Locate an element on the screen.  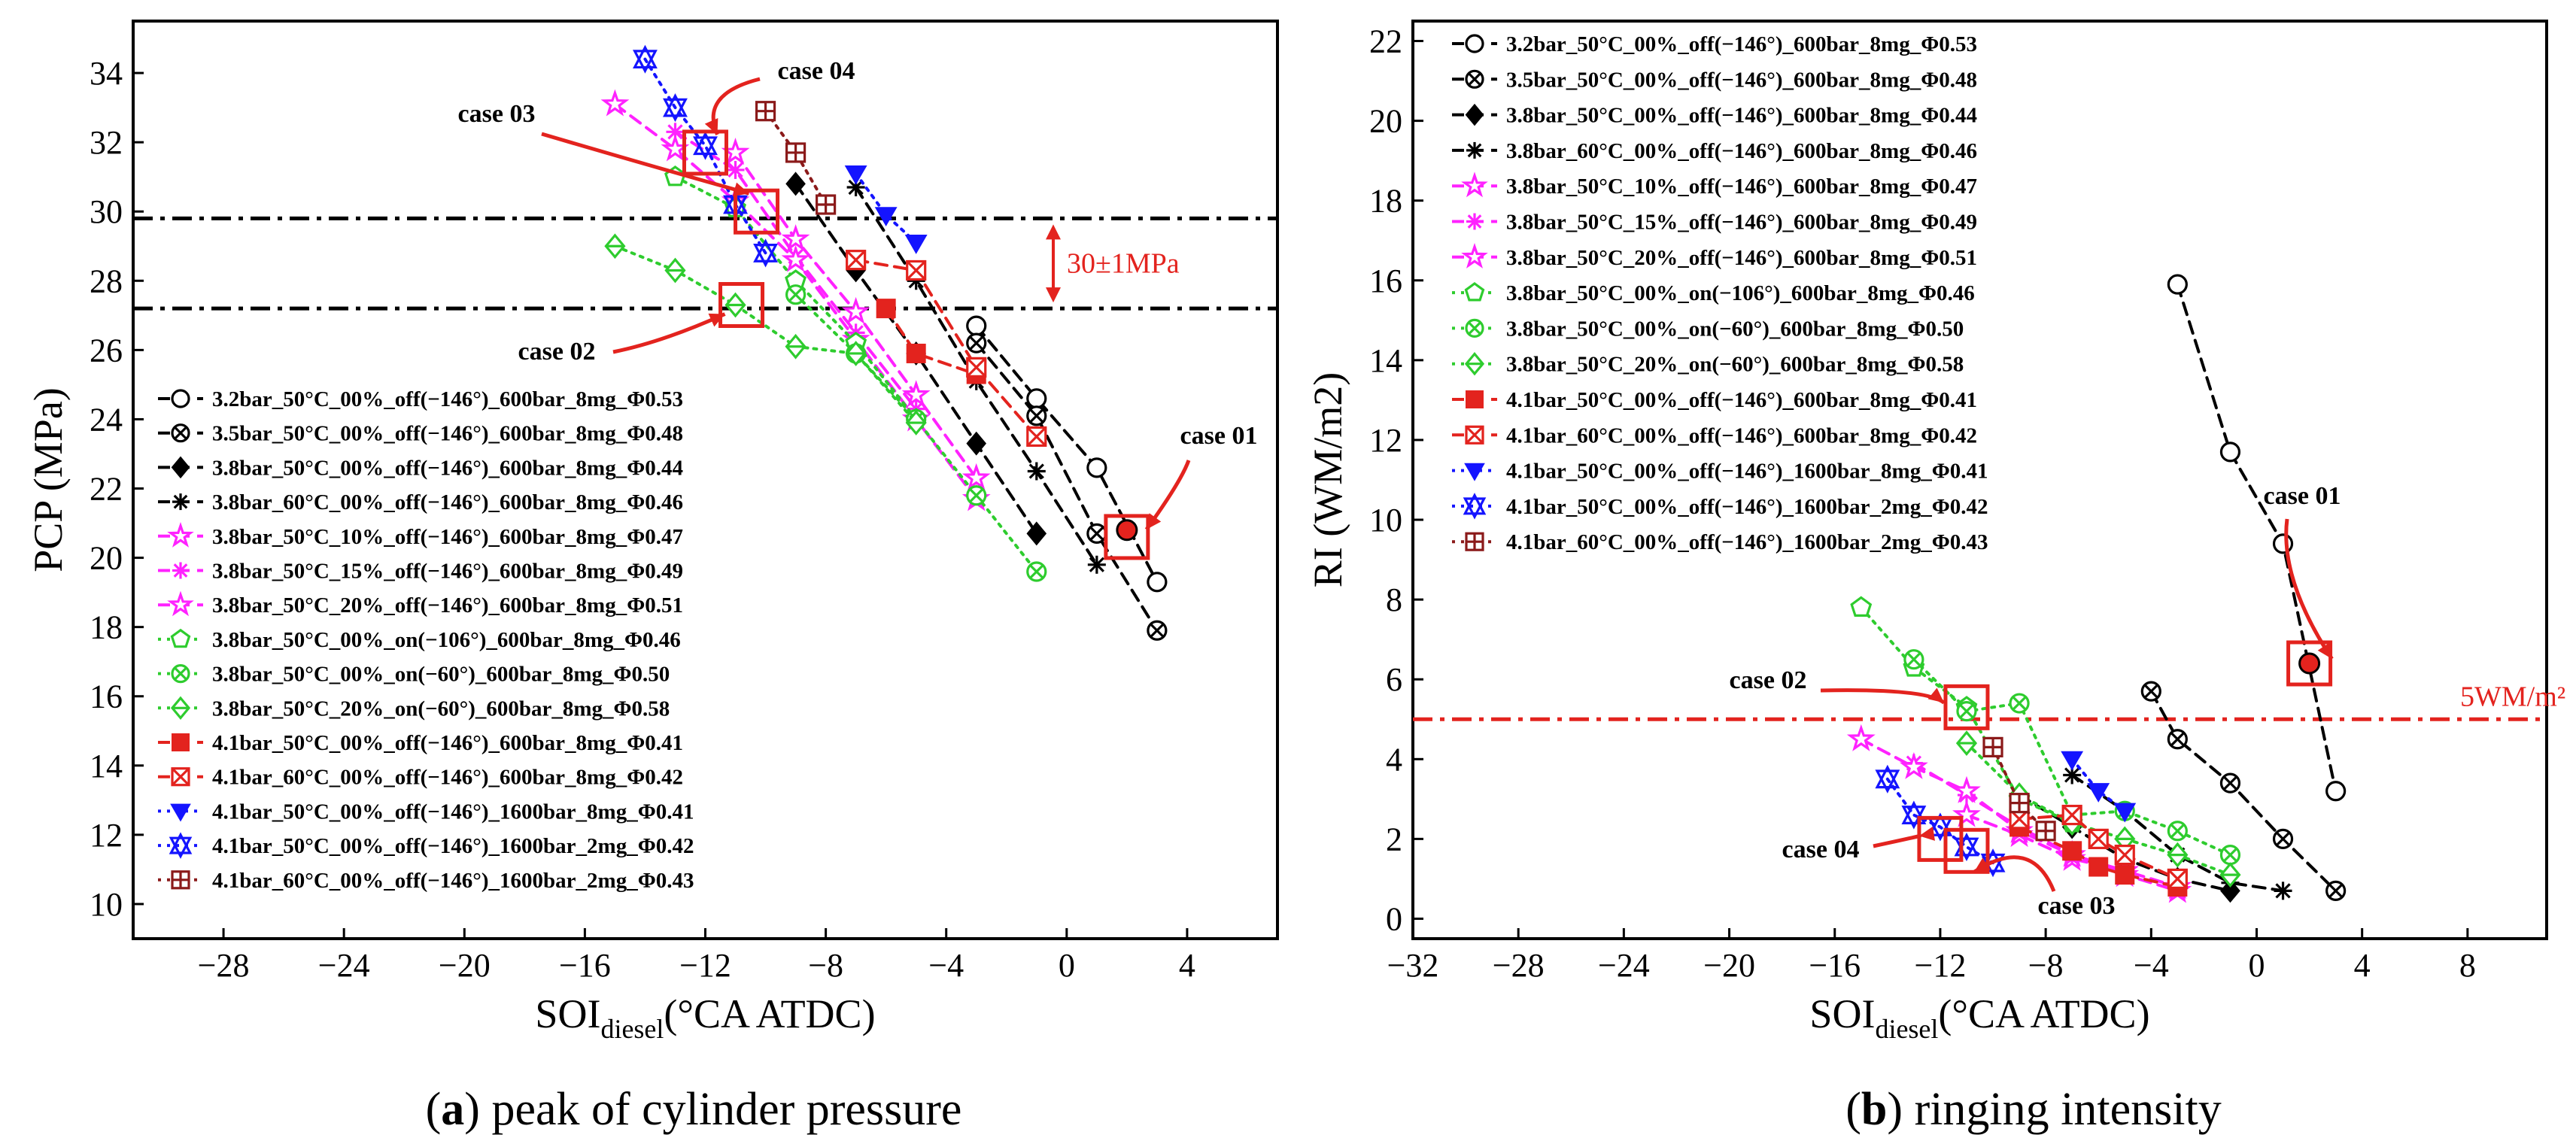
x-tick-label: −16 is located at coordinates (585, 966).